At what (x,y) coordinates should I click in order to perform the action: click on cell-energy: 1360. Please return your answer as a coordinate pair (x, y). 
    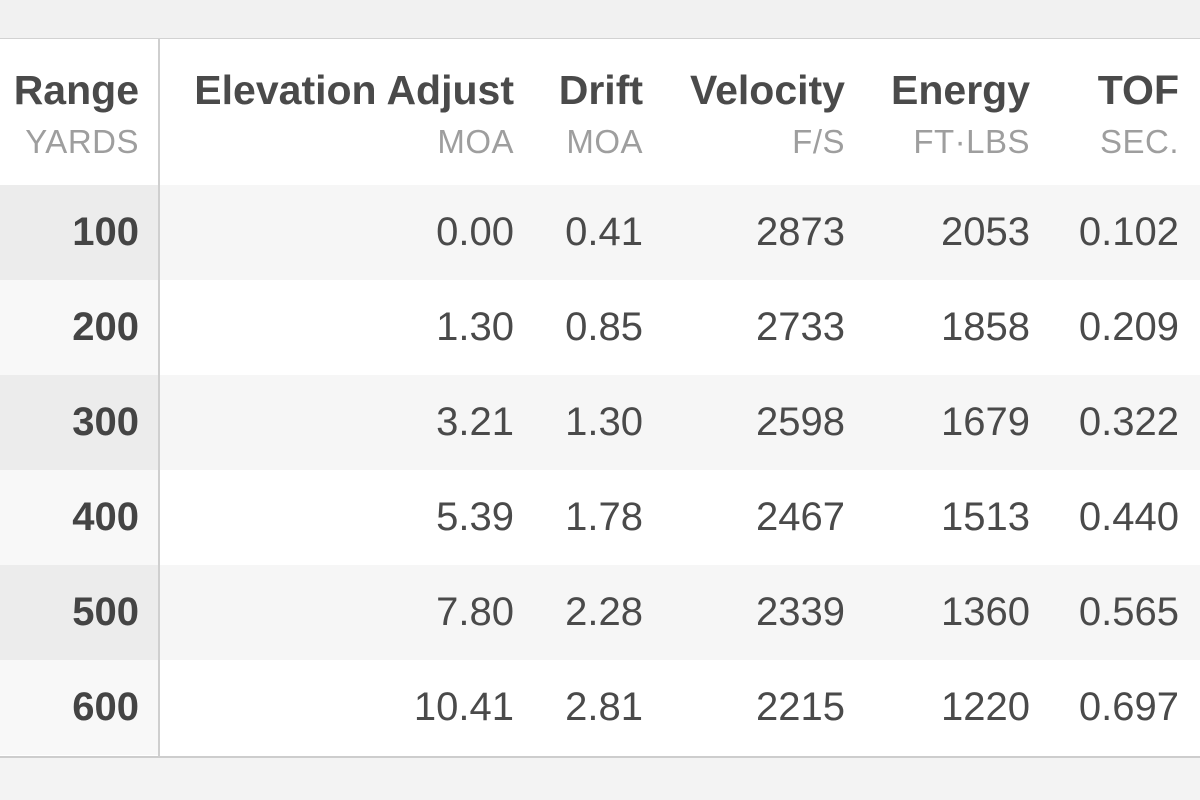
    Looking at the image, I should click on (985, 612).